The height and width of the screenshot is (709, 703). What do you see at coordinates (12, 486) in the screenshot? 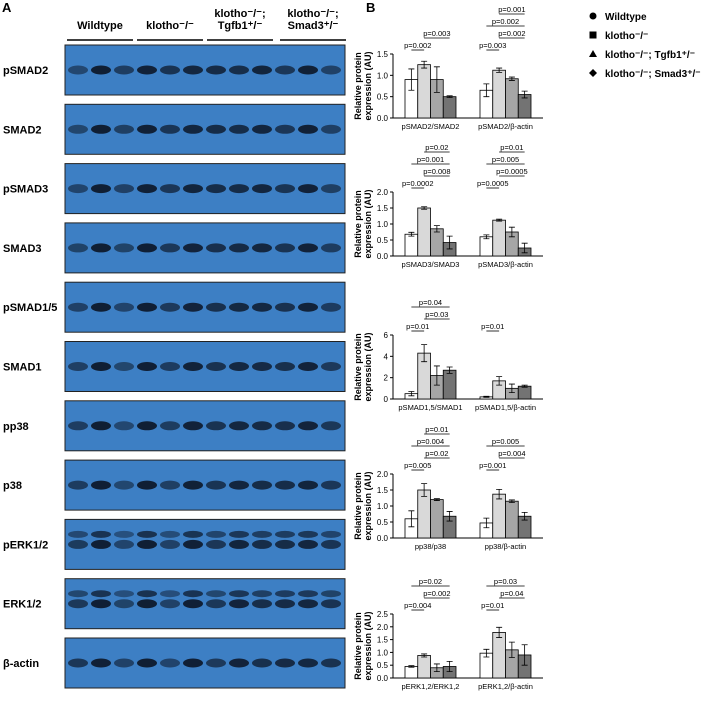
I see `row-label: p38` at bounding box center [12, 486].